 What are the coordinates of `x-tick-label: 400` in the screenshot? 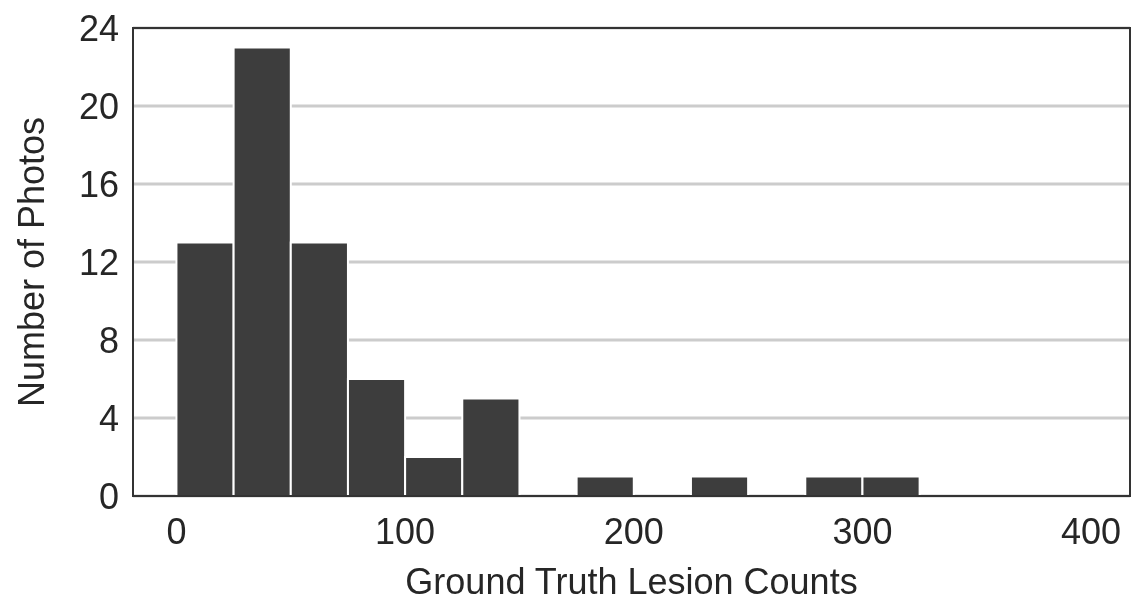 It's located at (1091, 531).